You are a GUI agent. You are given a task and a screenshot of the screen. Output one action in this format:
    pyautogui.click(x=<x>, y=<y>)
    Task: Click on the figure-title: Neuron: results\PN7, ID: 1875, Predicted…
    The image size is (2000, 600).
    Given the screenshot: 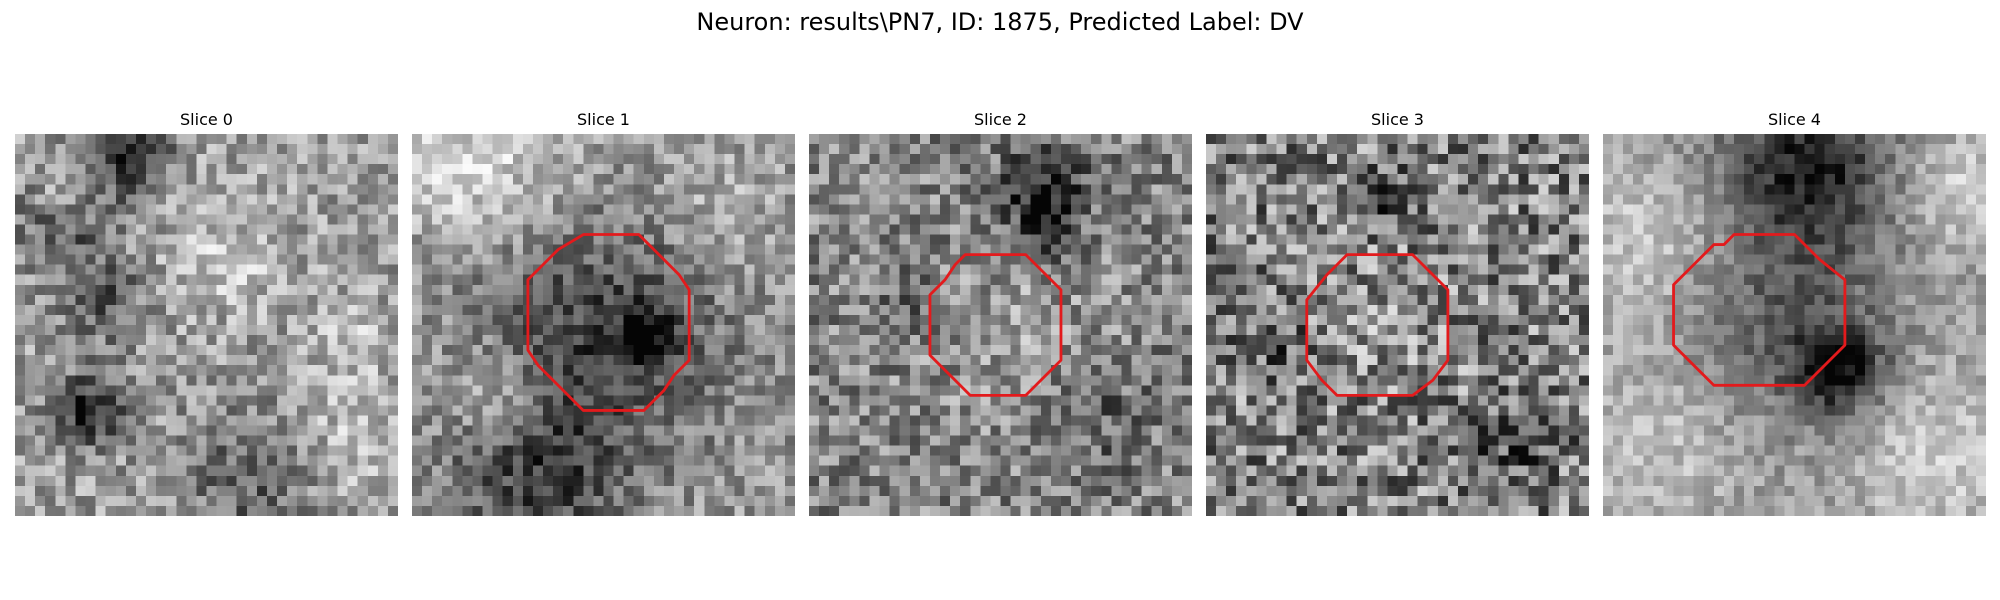 What is the action you would take?
    pyautogui.click(x=1000, y=22)
    